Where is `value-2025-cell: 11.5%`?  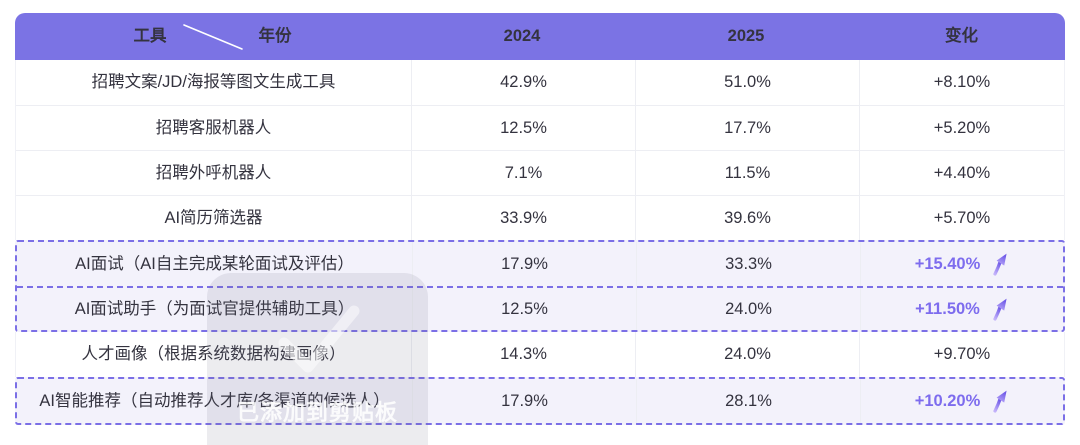 value-2025-cell: 11.5% is located at coordinates (747, 173).